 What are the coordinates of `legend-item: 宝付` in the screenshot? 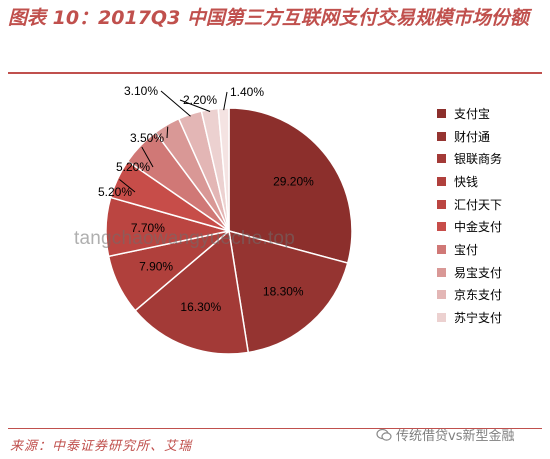 It's located at (469, 249).